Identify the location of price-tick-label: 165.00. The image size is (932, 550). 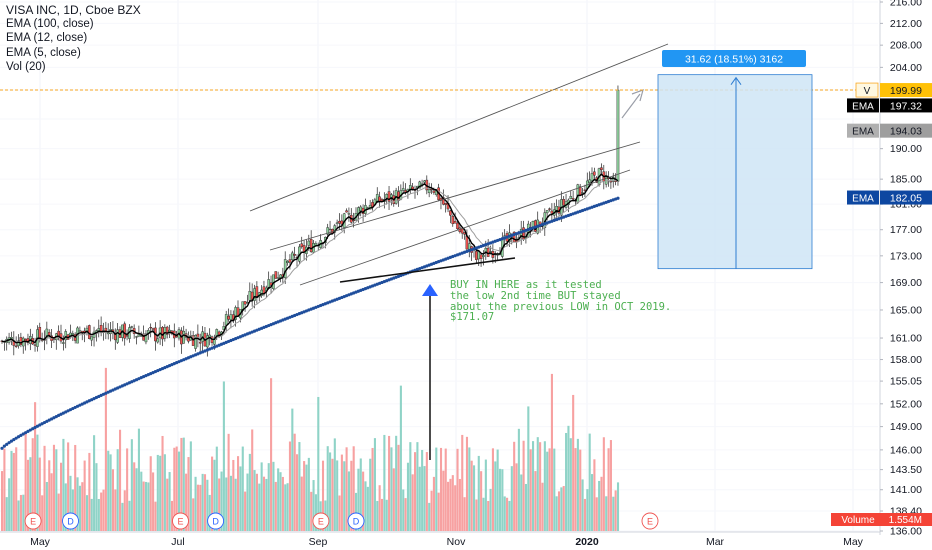
(906, 310).